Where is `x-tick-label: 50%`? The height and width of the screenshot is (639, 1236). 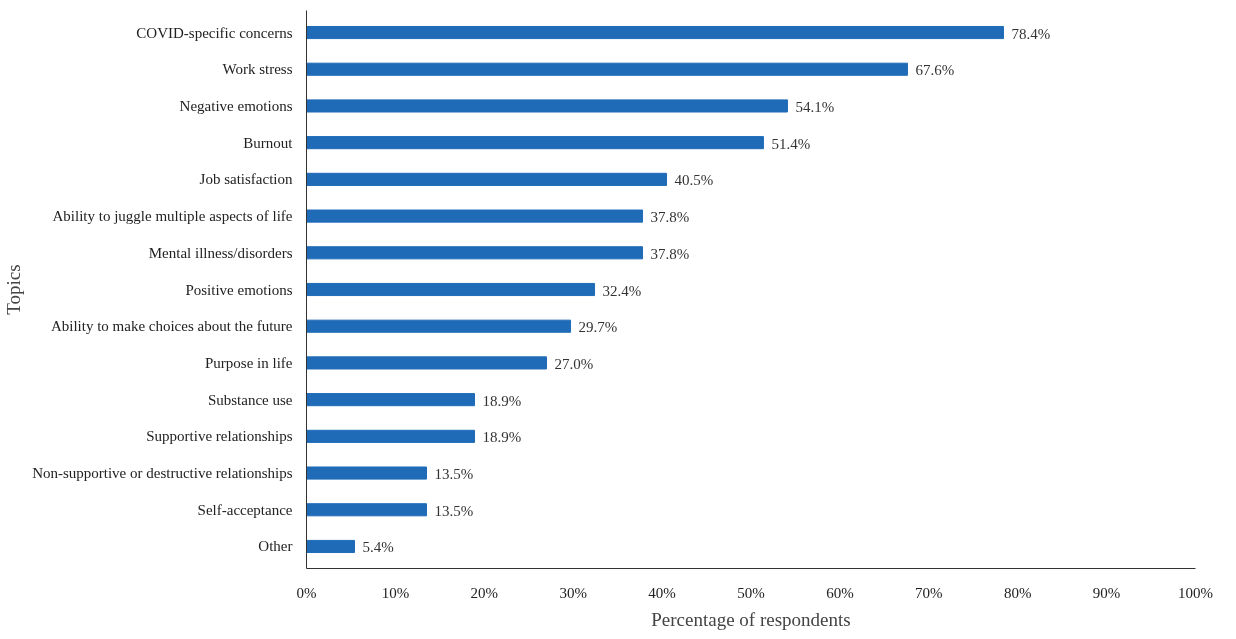
x-tick-label: 50% is located at coordinates (751, 592).